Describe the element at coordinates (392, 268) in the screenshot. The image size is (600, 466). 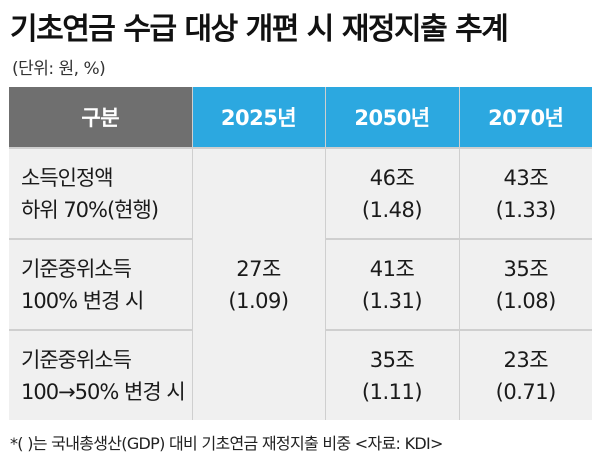
I see `cell-value: 41조` at that location.